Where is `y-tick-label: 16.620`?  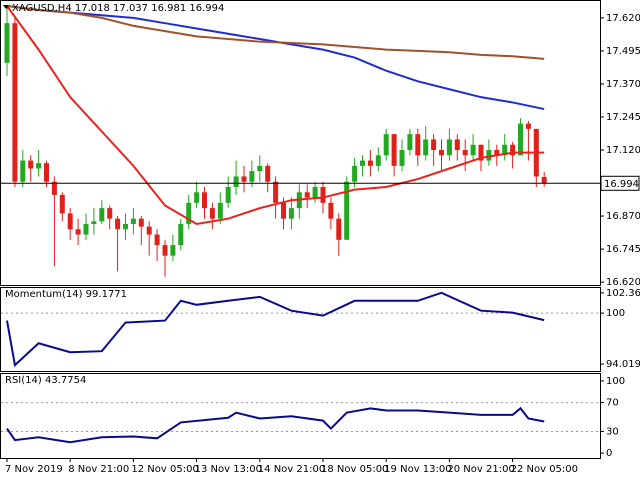 y-tick-label: 16.620 is located at coordinates (623, 282).